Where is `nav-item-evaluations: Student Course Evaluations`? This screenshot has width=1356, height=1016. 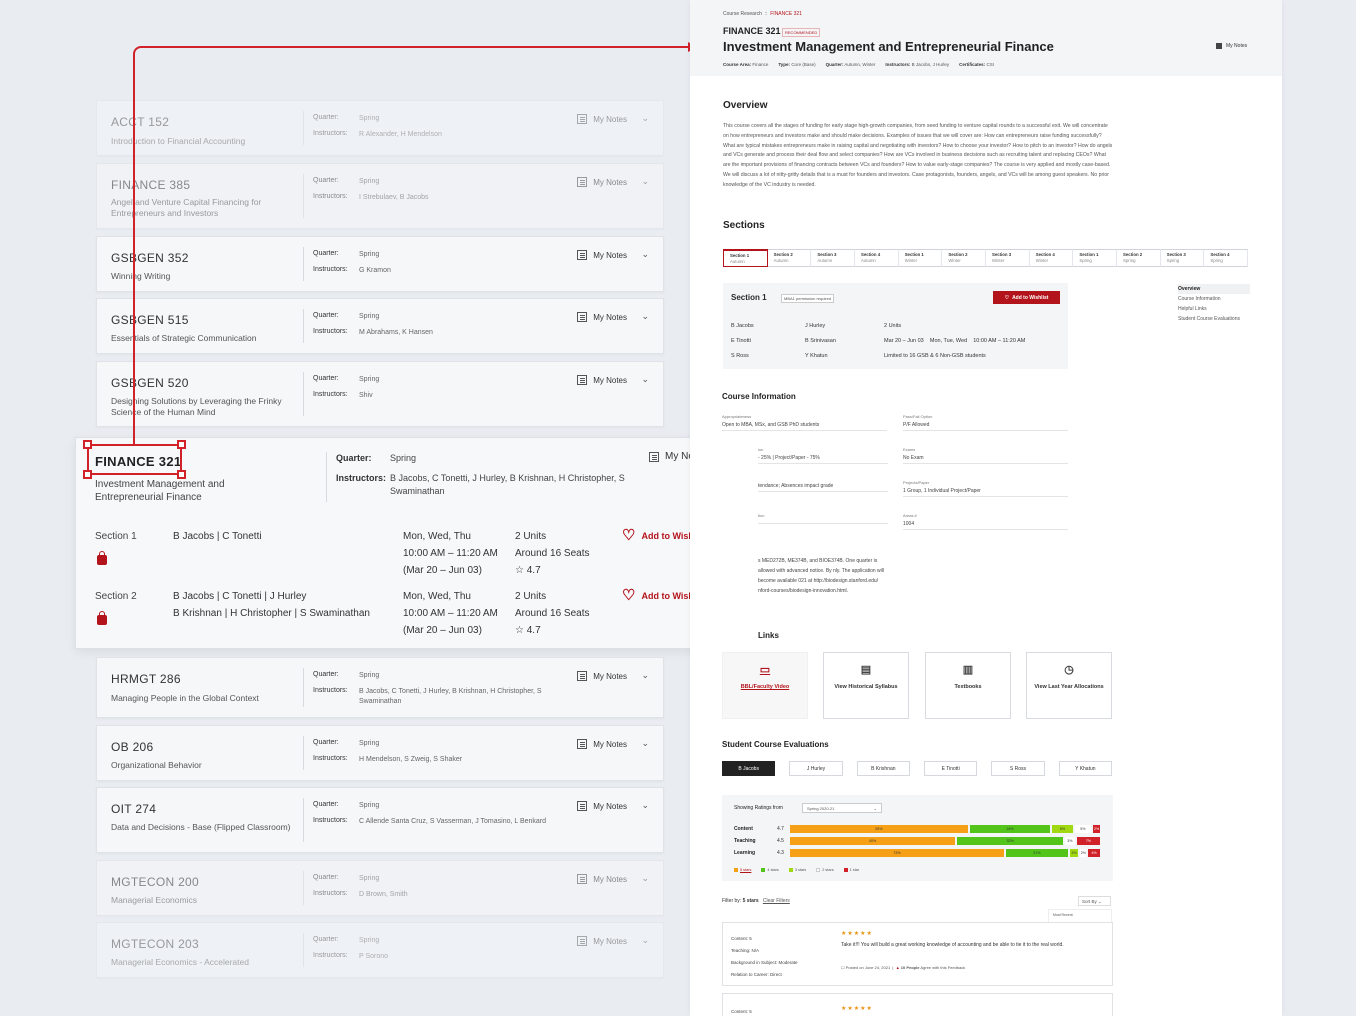
nav-item-evaluations: Student Course Evaluations is located at coordinates (1209, 319).